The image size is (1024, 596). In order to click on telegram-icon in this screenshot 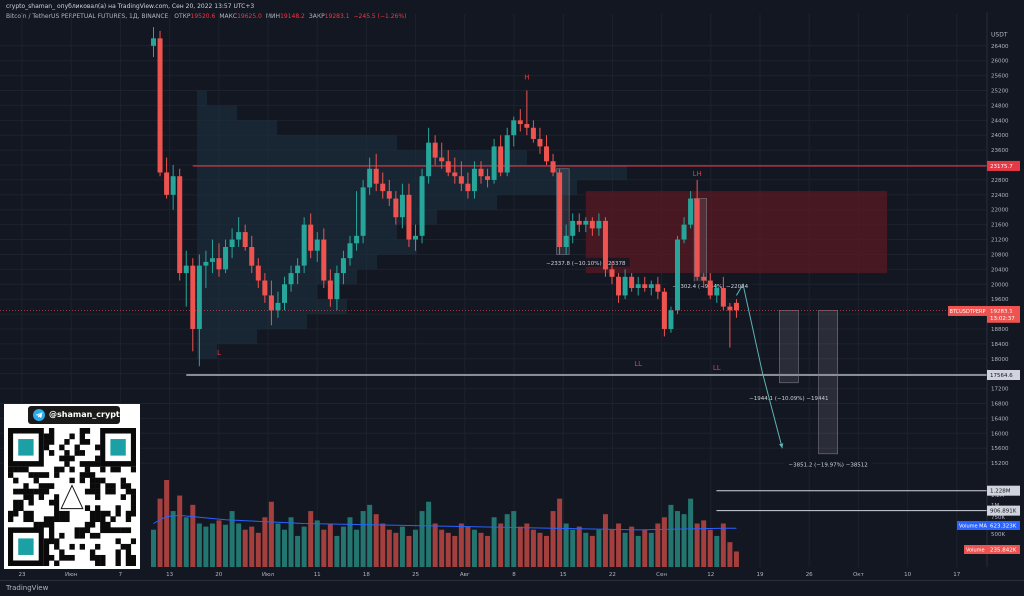, I will do `click(39, 415)`.